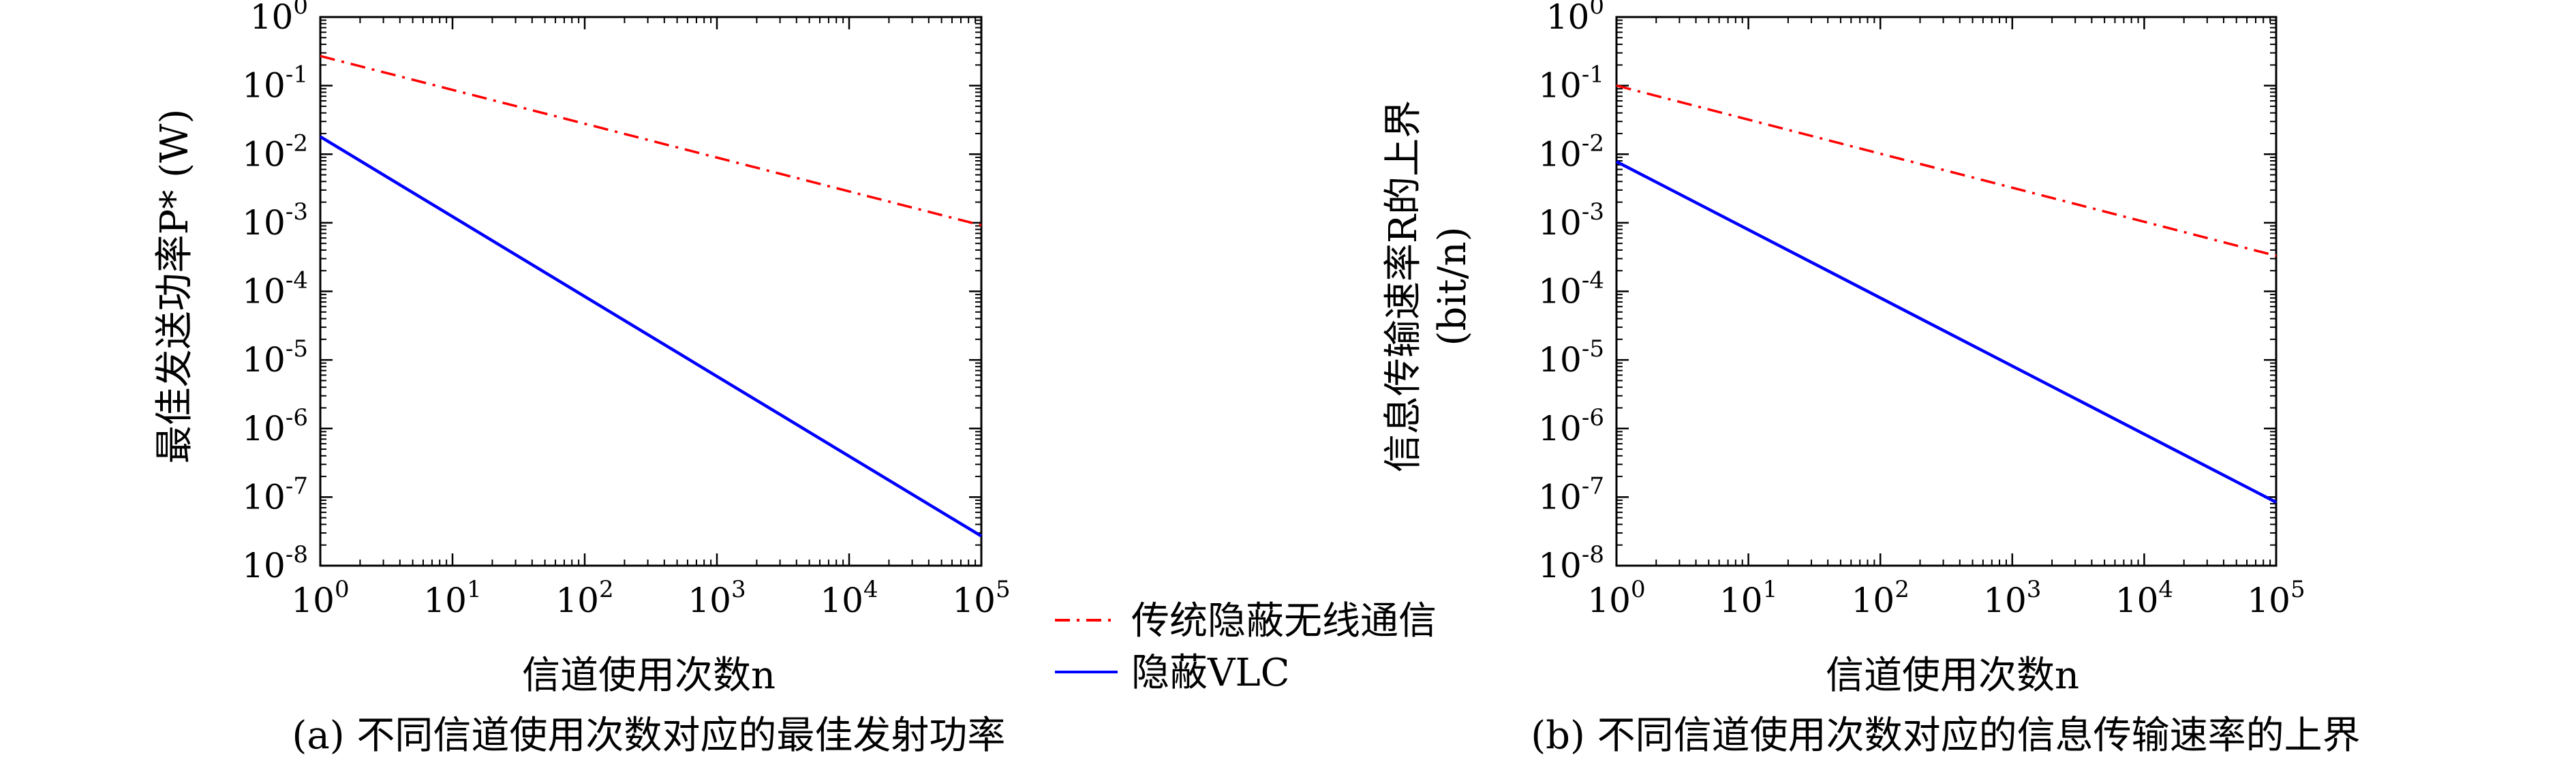  What do you see at coordinates (175, 286) in the screenshot?
I see `ylabel-panel-a: 最佳发送功率P* (W)` at bounding box center [175, 286].